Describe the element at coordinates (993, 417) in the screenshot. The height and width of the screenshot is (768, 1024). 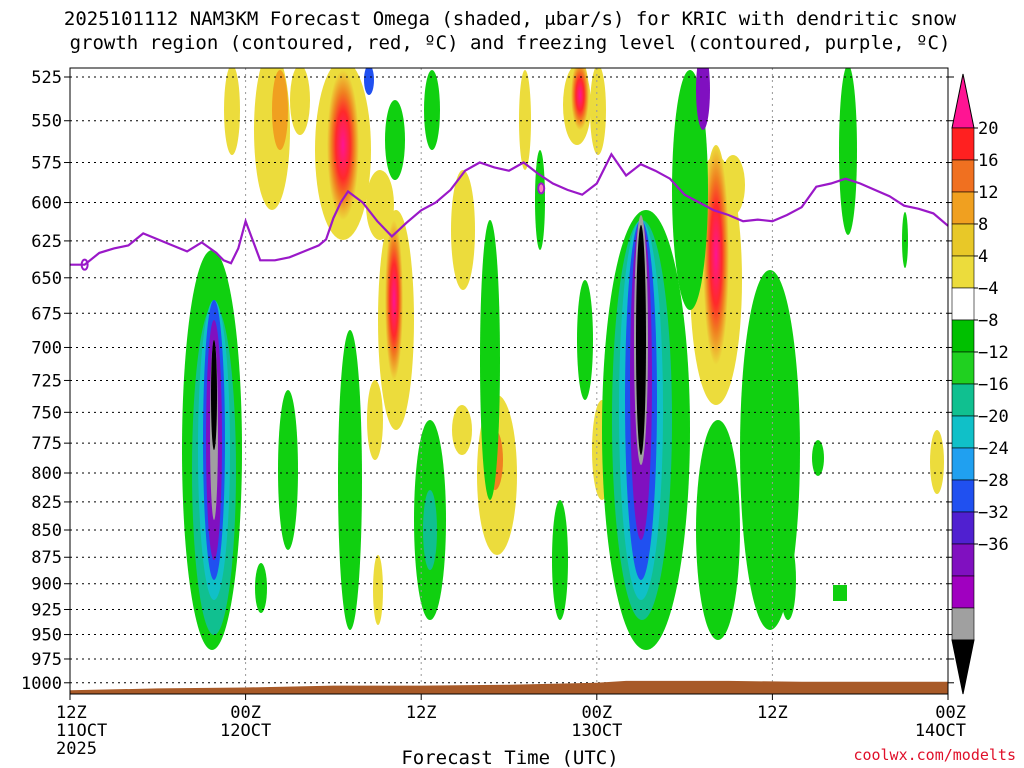
I see `colorbar-label: −20` at that location.